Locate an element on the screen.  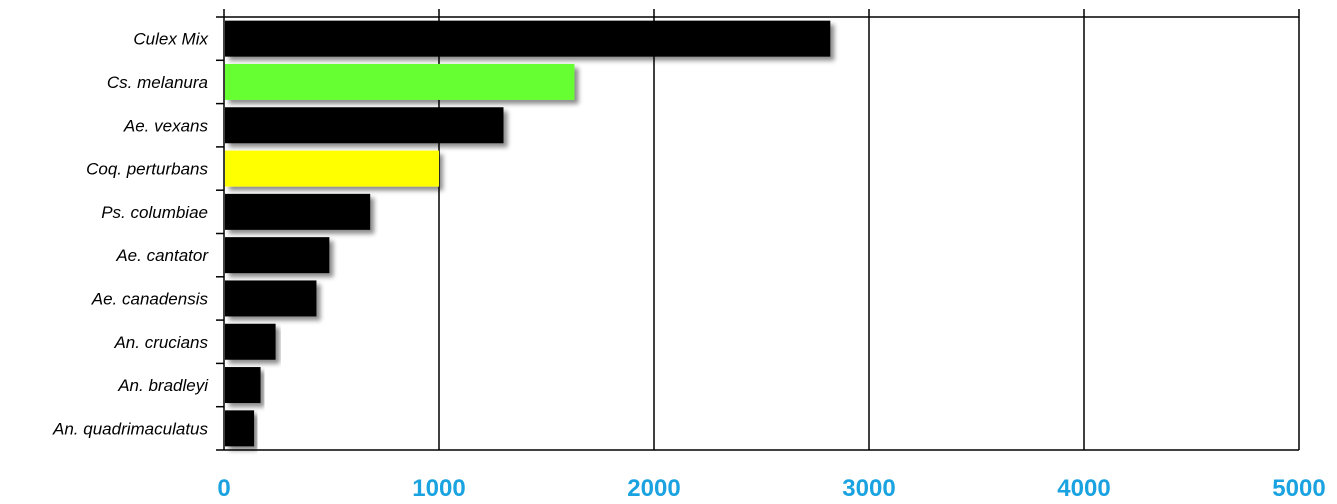
category-label: An. crucians is located at coordinates (160, 342).